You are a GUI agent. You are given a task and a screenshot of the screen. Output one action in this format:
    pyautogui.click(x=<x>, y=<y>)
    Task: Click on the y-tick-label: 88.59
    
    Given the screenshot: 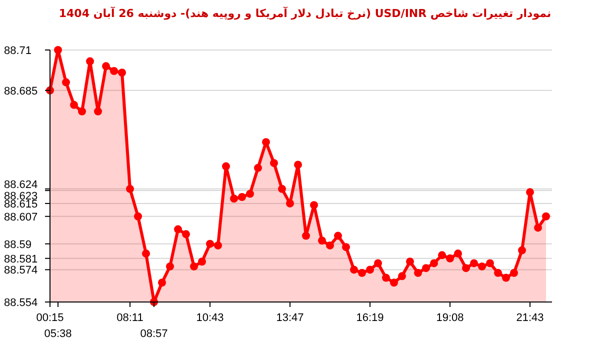 What is the action you would take?
    pyautogui.click(x=18, y=244)
    